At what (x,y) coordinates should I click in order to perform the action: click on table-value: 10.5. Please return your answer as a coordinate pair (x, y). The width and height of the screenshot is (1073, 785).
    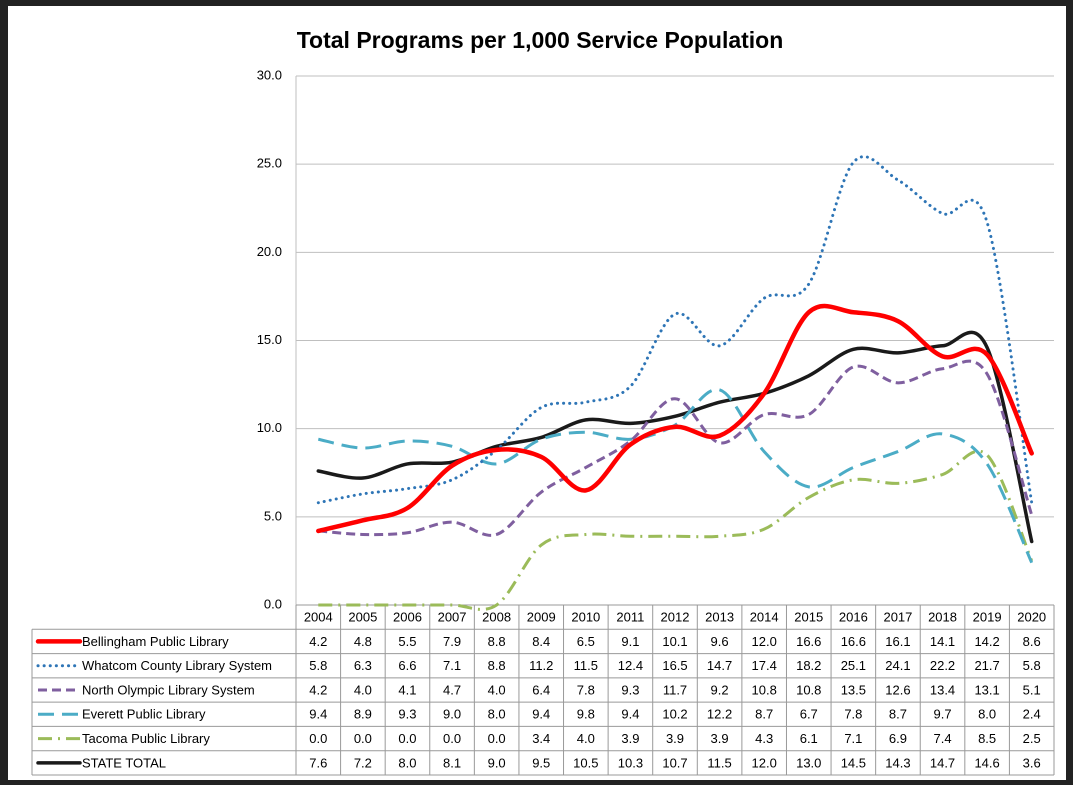
    Looking at the image, I should click on (585, 762).